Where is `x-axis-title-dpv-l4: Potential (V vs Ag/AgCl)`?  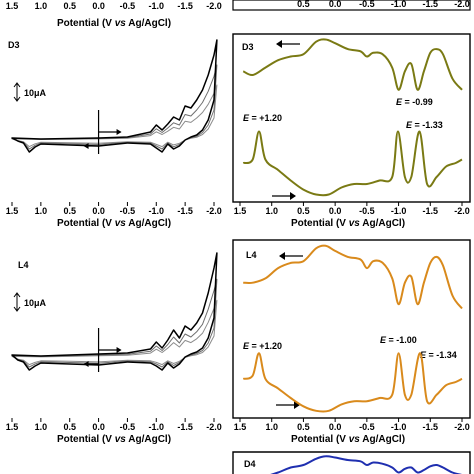 x-axis-title-dpv-l4: Potential (V vs Ag/AgCl) is located at coordinates (348, 439).